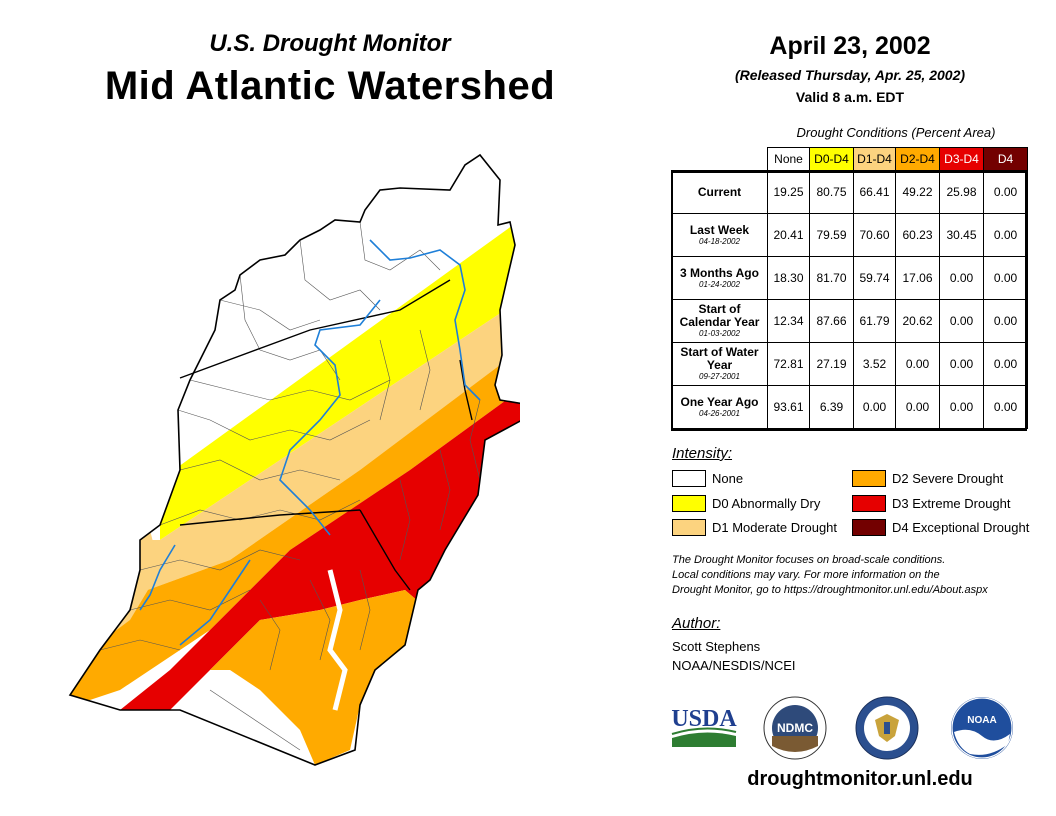 The width and height of the screenshot is (1056, 816). I want to click on author-name: Scott Stephens, so click(716, 646).